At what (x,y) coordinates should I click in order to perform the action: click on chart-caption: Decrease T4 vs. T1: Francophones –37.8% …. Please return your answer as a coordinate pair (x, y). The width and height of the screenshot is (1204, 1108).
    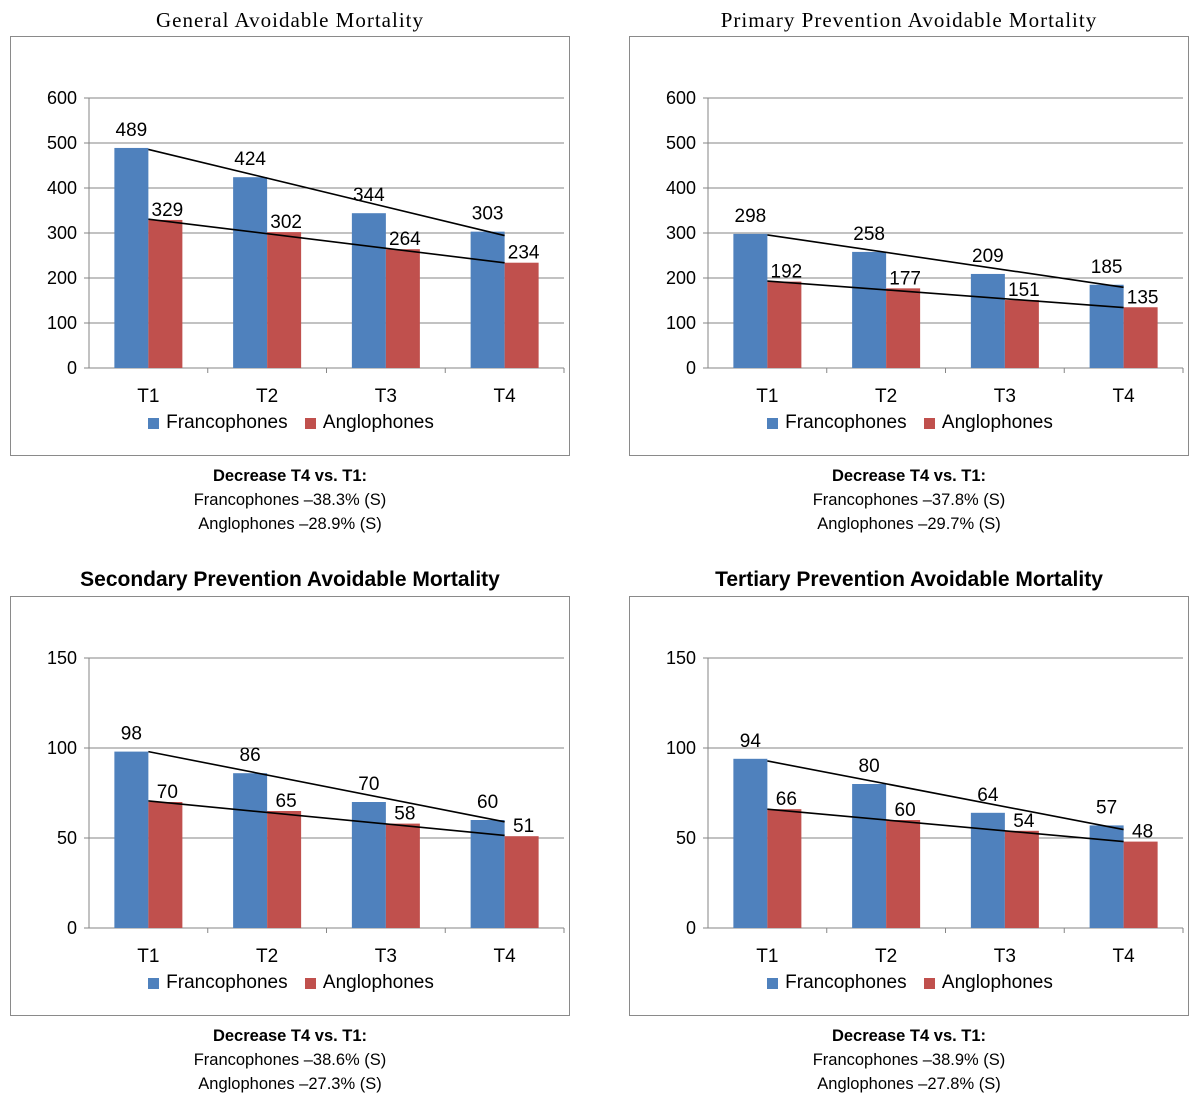
    Looking at the image, I should click on (909, 500).